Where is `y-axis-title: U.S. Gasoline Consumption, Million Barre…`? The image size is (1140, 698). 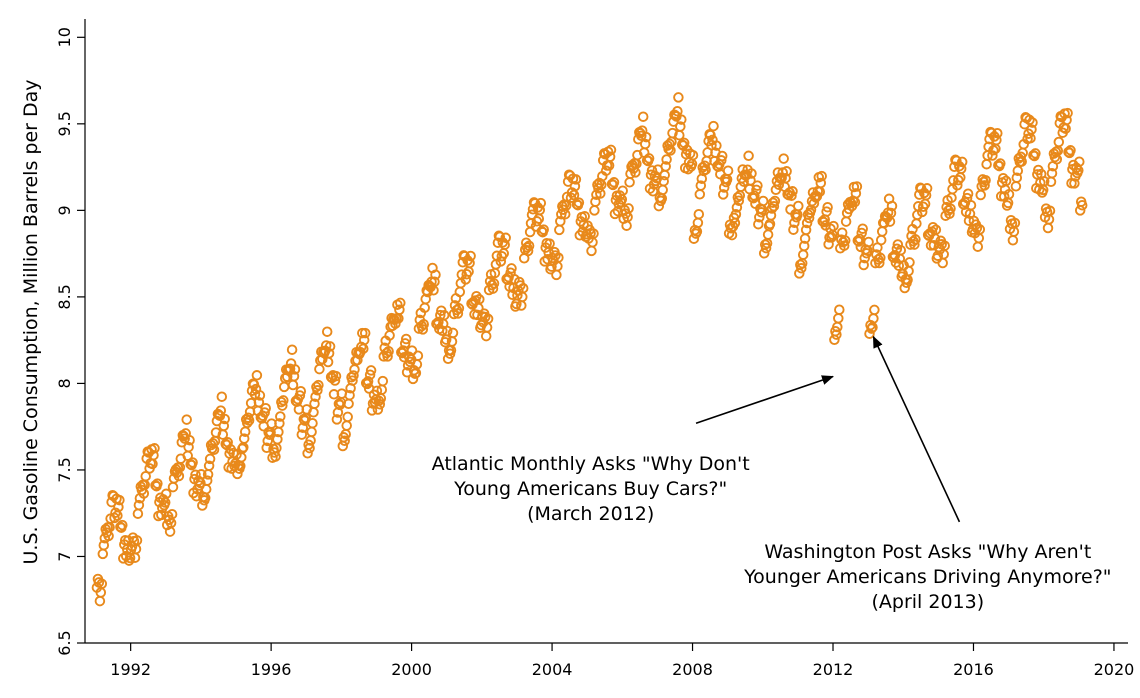 y-axis-title: U.S. Gasoline Consumption, Million Barre… is located at coordinates (31, 321).